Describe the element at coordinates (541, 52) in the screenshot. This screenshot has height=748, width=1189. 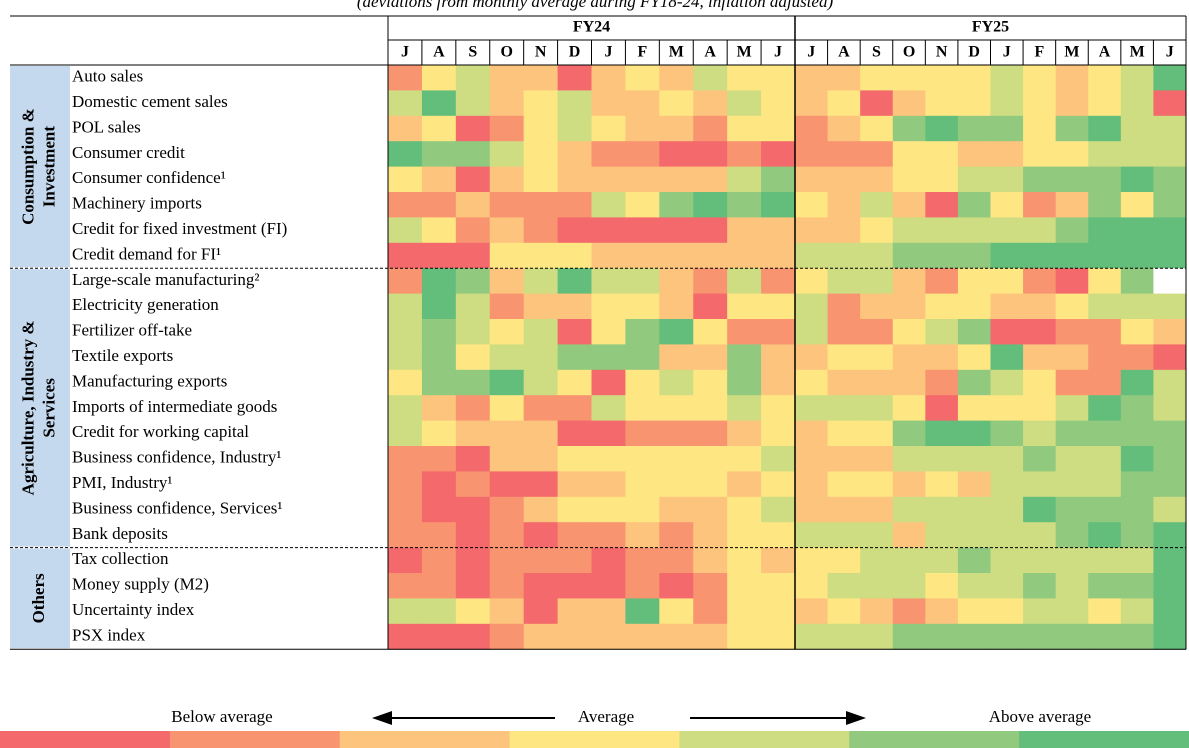
I see `month-label: N` at that location.